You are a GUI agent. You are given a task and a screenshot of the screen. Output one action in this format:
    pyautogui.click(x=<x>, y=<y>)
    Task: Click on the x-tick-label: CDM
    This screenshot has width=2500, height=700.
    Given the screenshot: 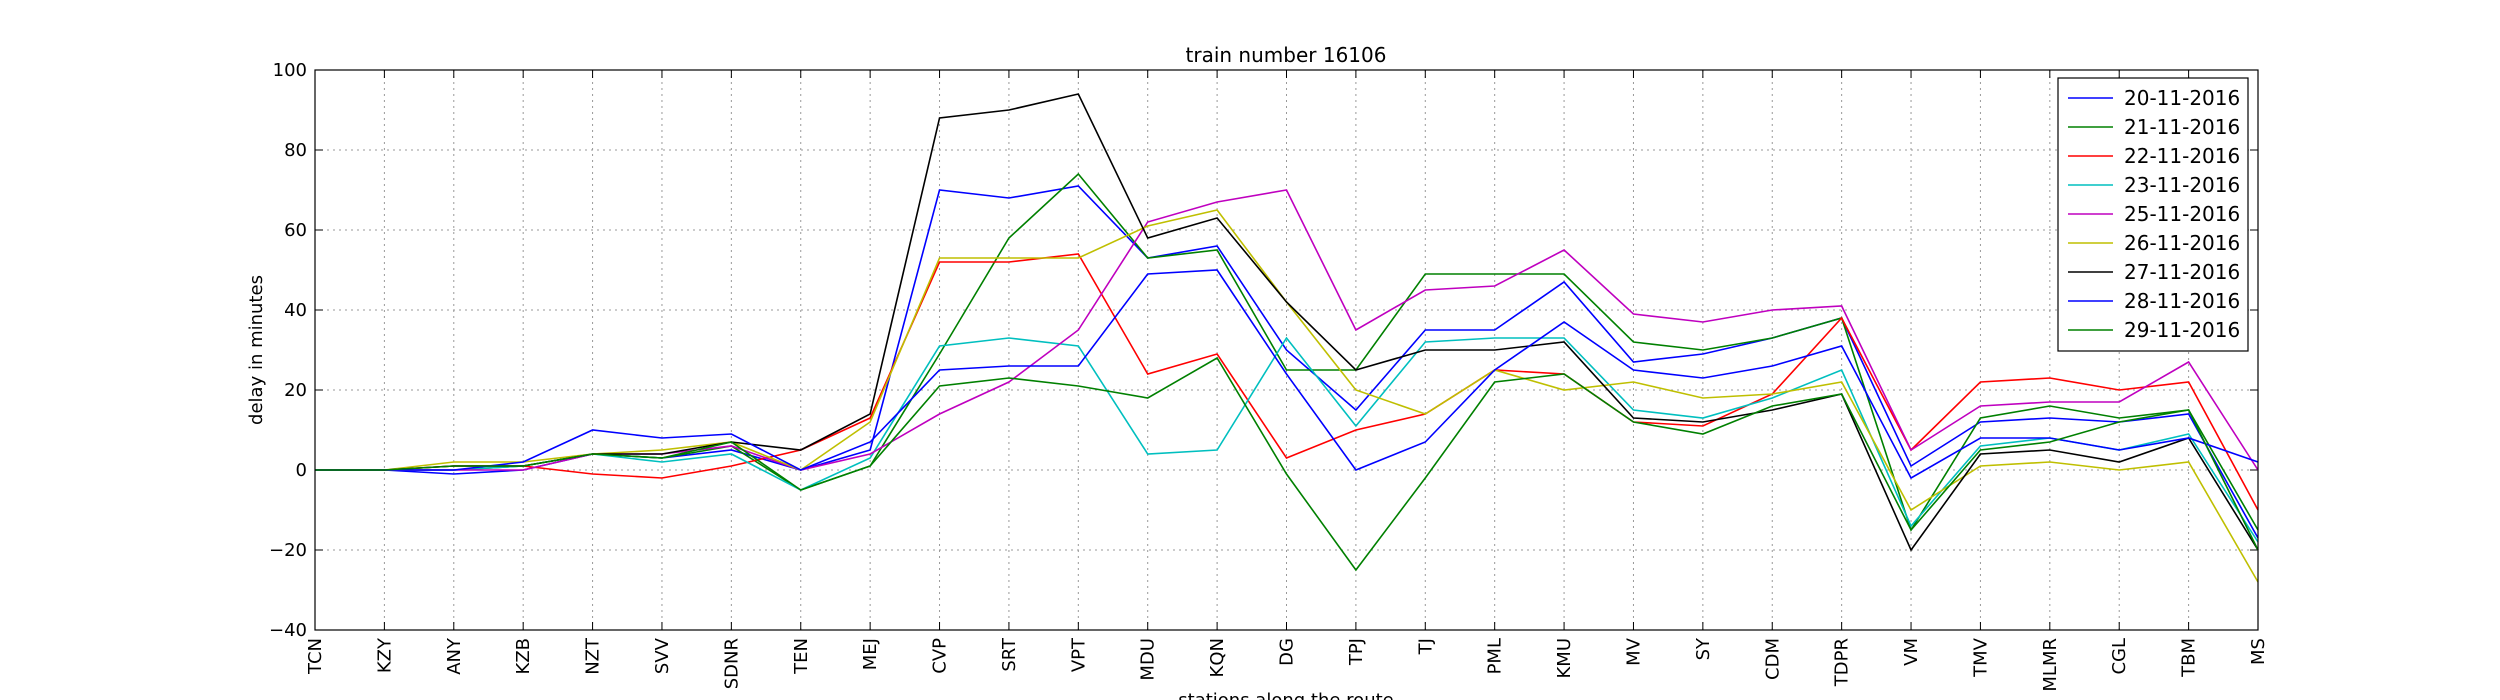 What is the action you would take?
    pyautogui.click(x=1772, y=659)
    